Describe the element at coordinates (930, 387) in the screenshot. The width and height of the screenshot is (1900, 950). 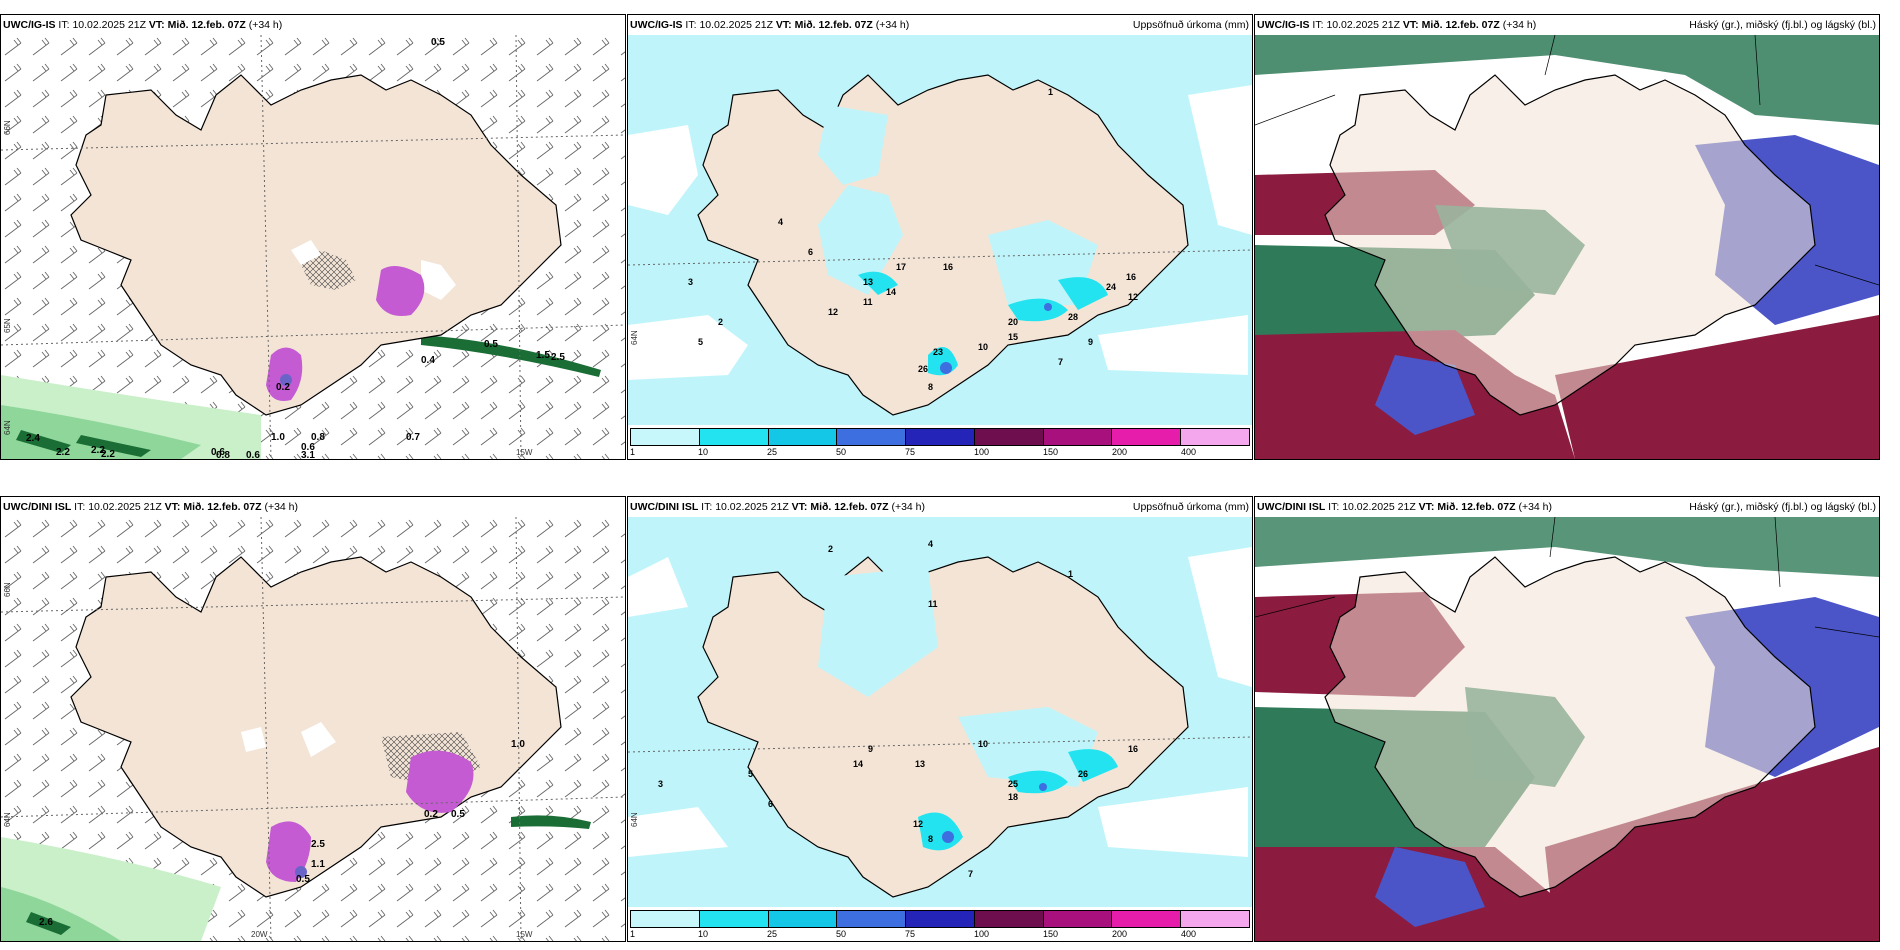
I see `val: 8` at that location.